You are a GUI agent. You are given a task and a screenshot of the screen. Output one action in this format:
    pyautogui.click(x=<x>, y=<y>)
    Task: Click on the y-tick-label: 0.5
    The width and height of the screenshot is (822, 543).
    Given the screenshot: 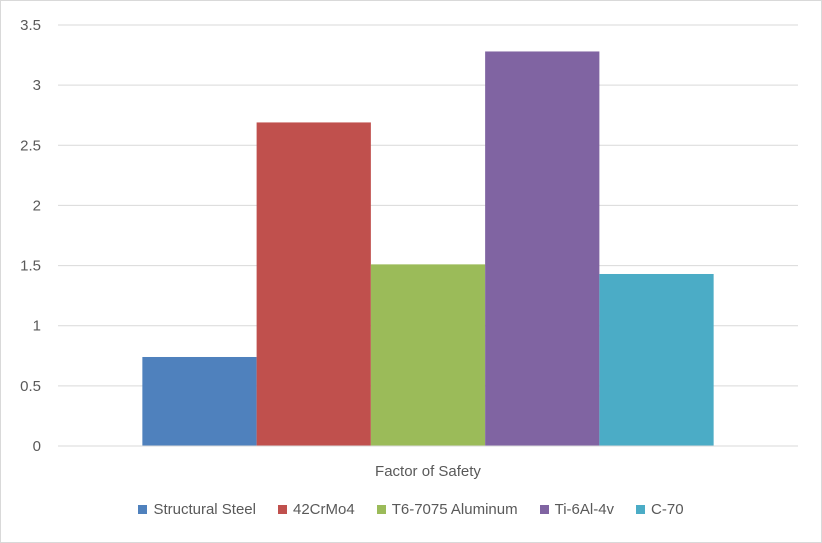 What is the action you would take?
    pyautogui.click(x=30, y=386)
    